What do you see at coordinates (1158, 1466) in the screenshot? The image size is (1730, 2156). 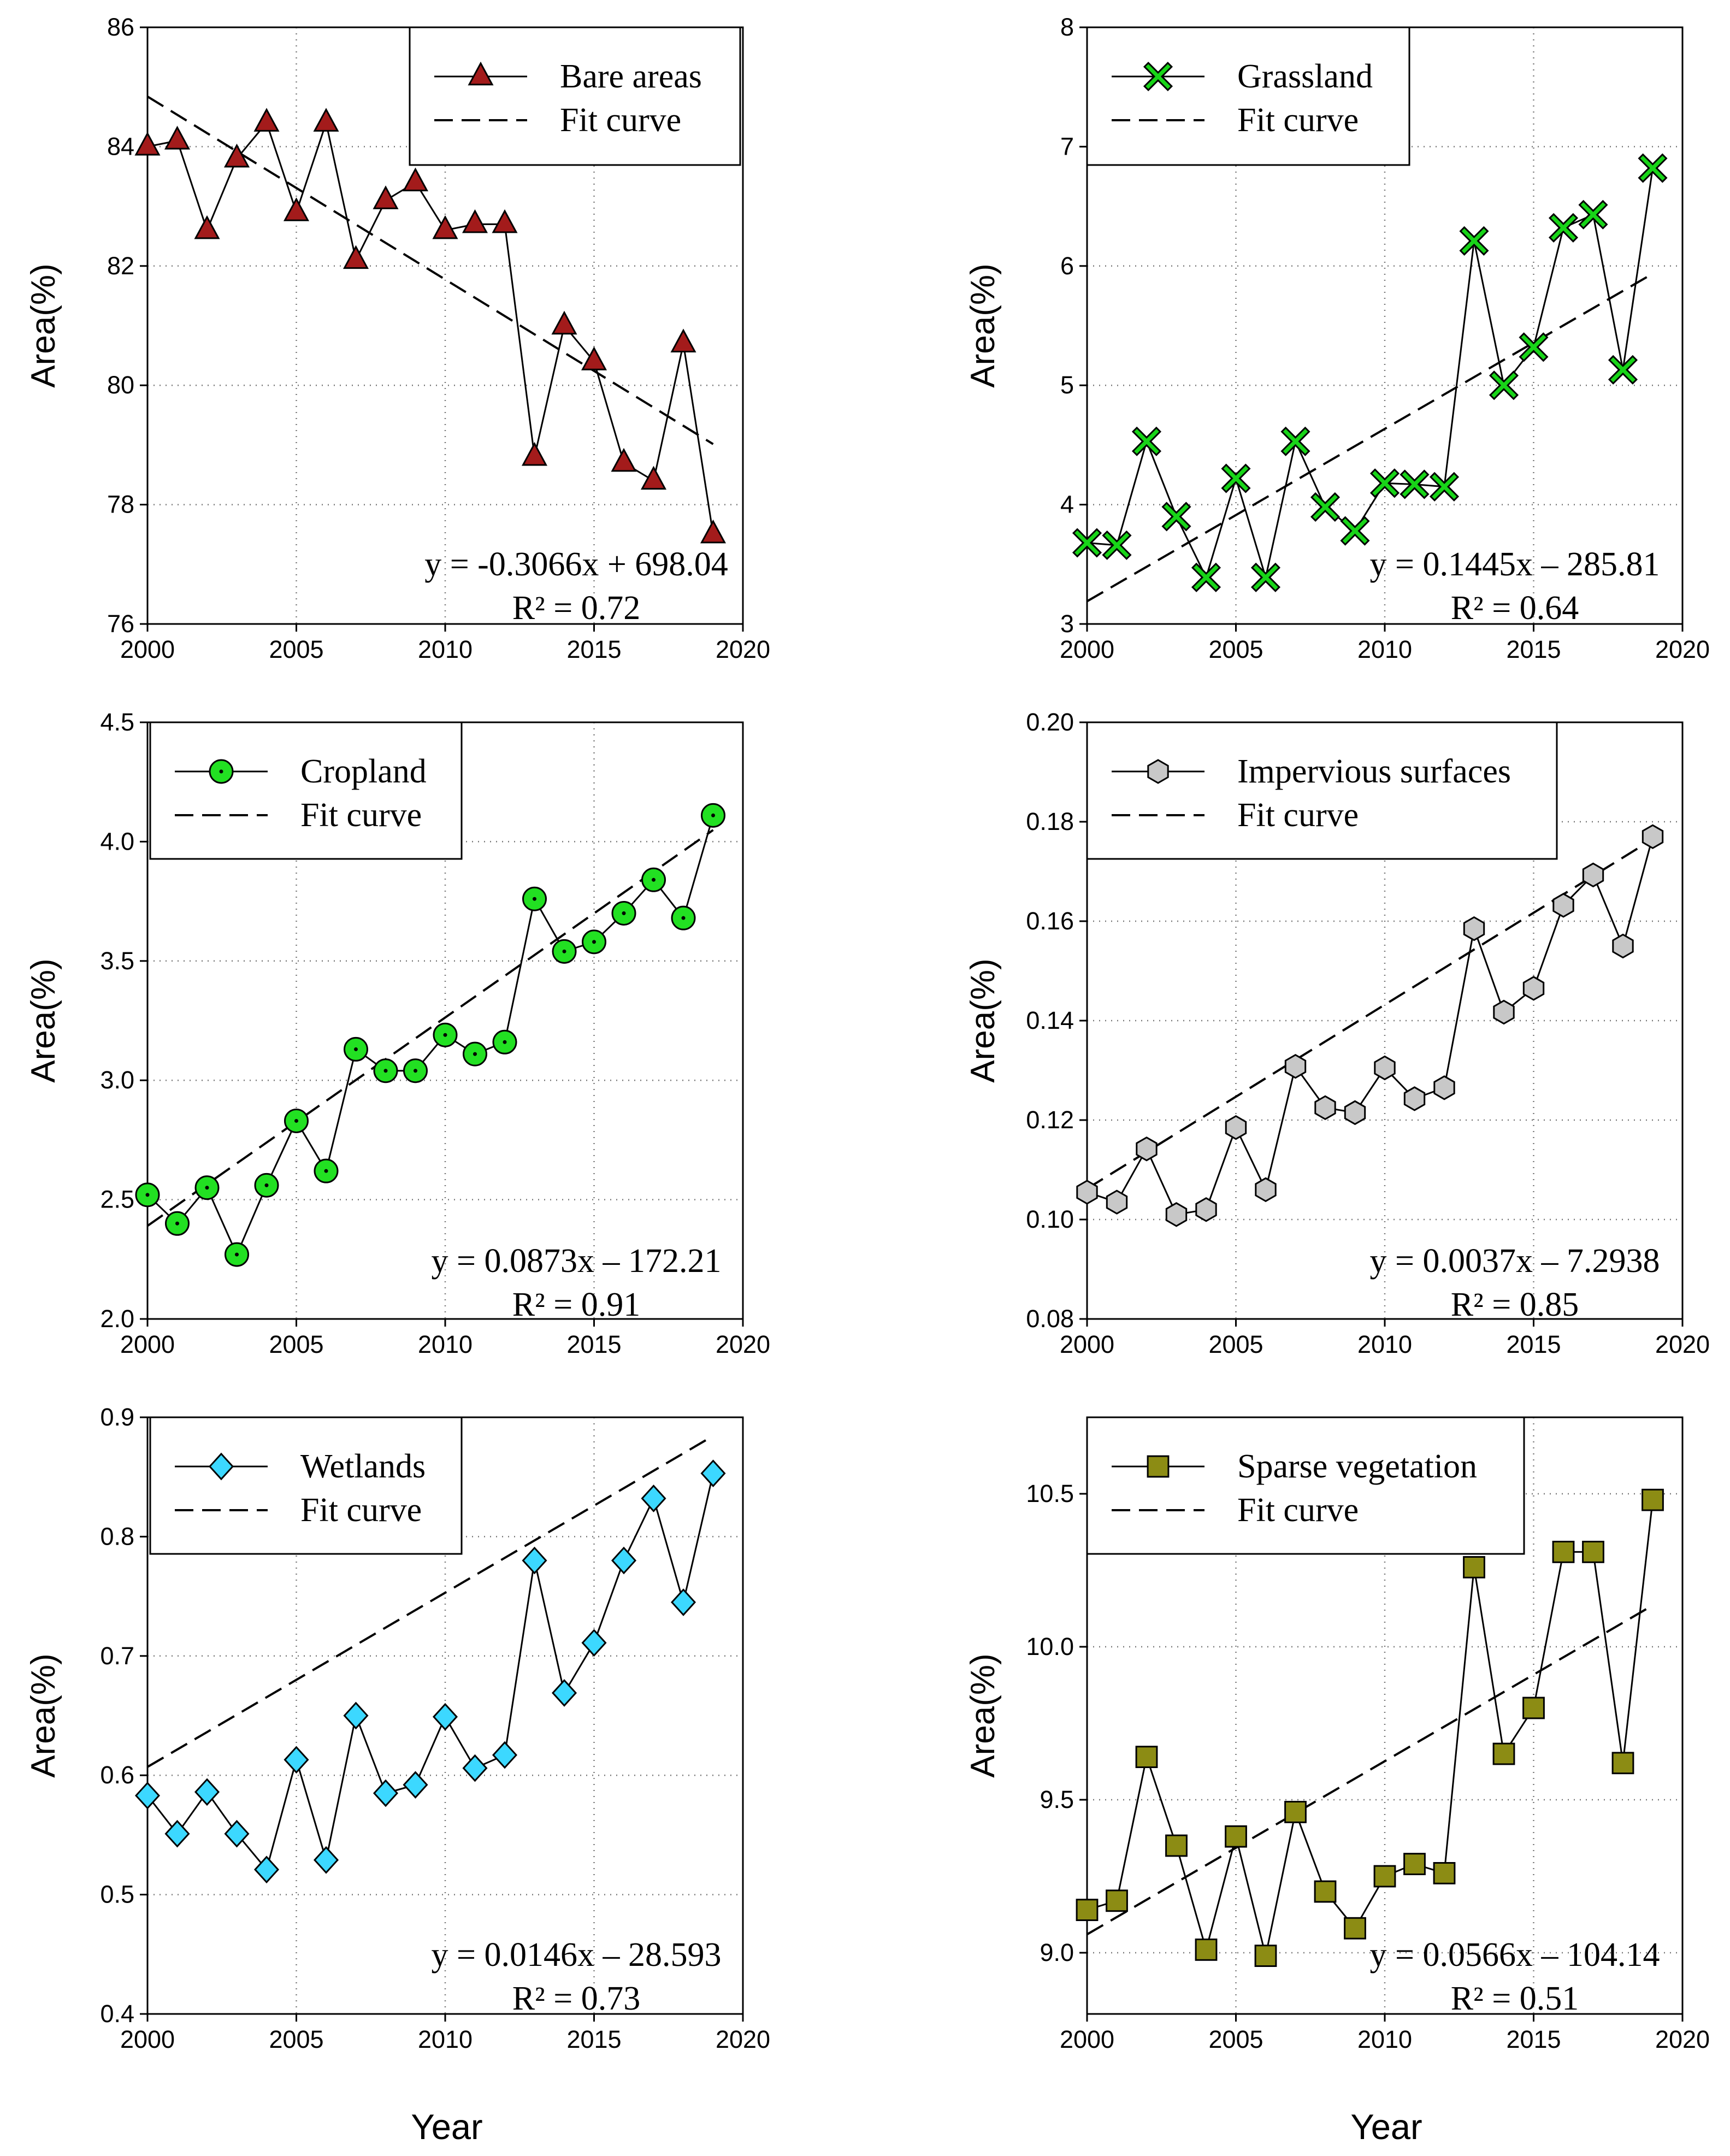 I see `sparse-vegetation-legend-marker` at bounding box center [1158, 1466].